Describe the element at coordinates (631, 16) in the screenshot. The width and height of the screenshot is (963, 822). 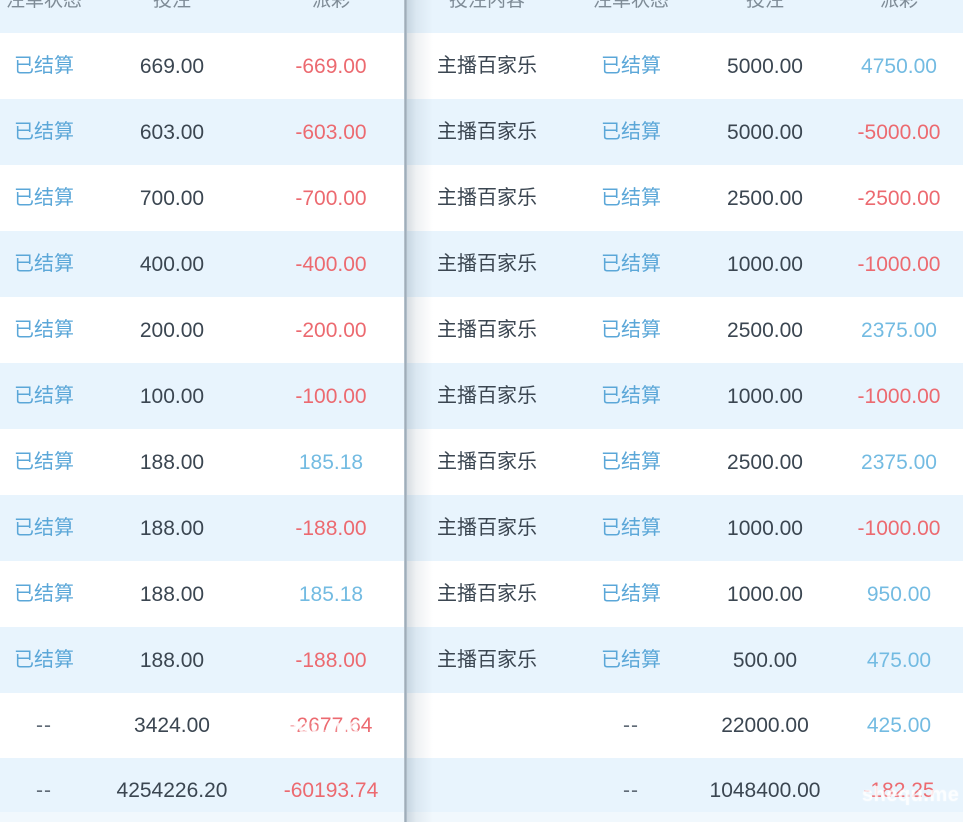
I see `column-header-order-status-right: 注单状态` at that location.